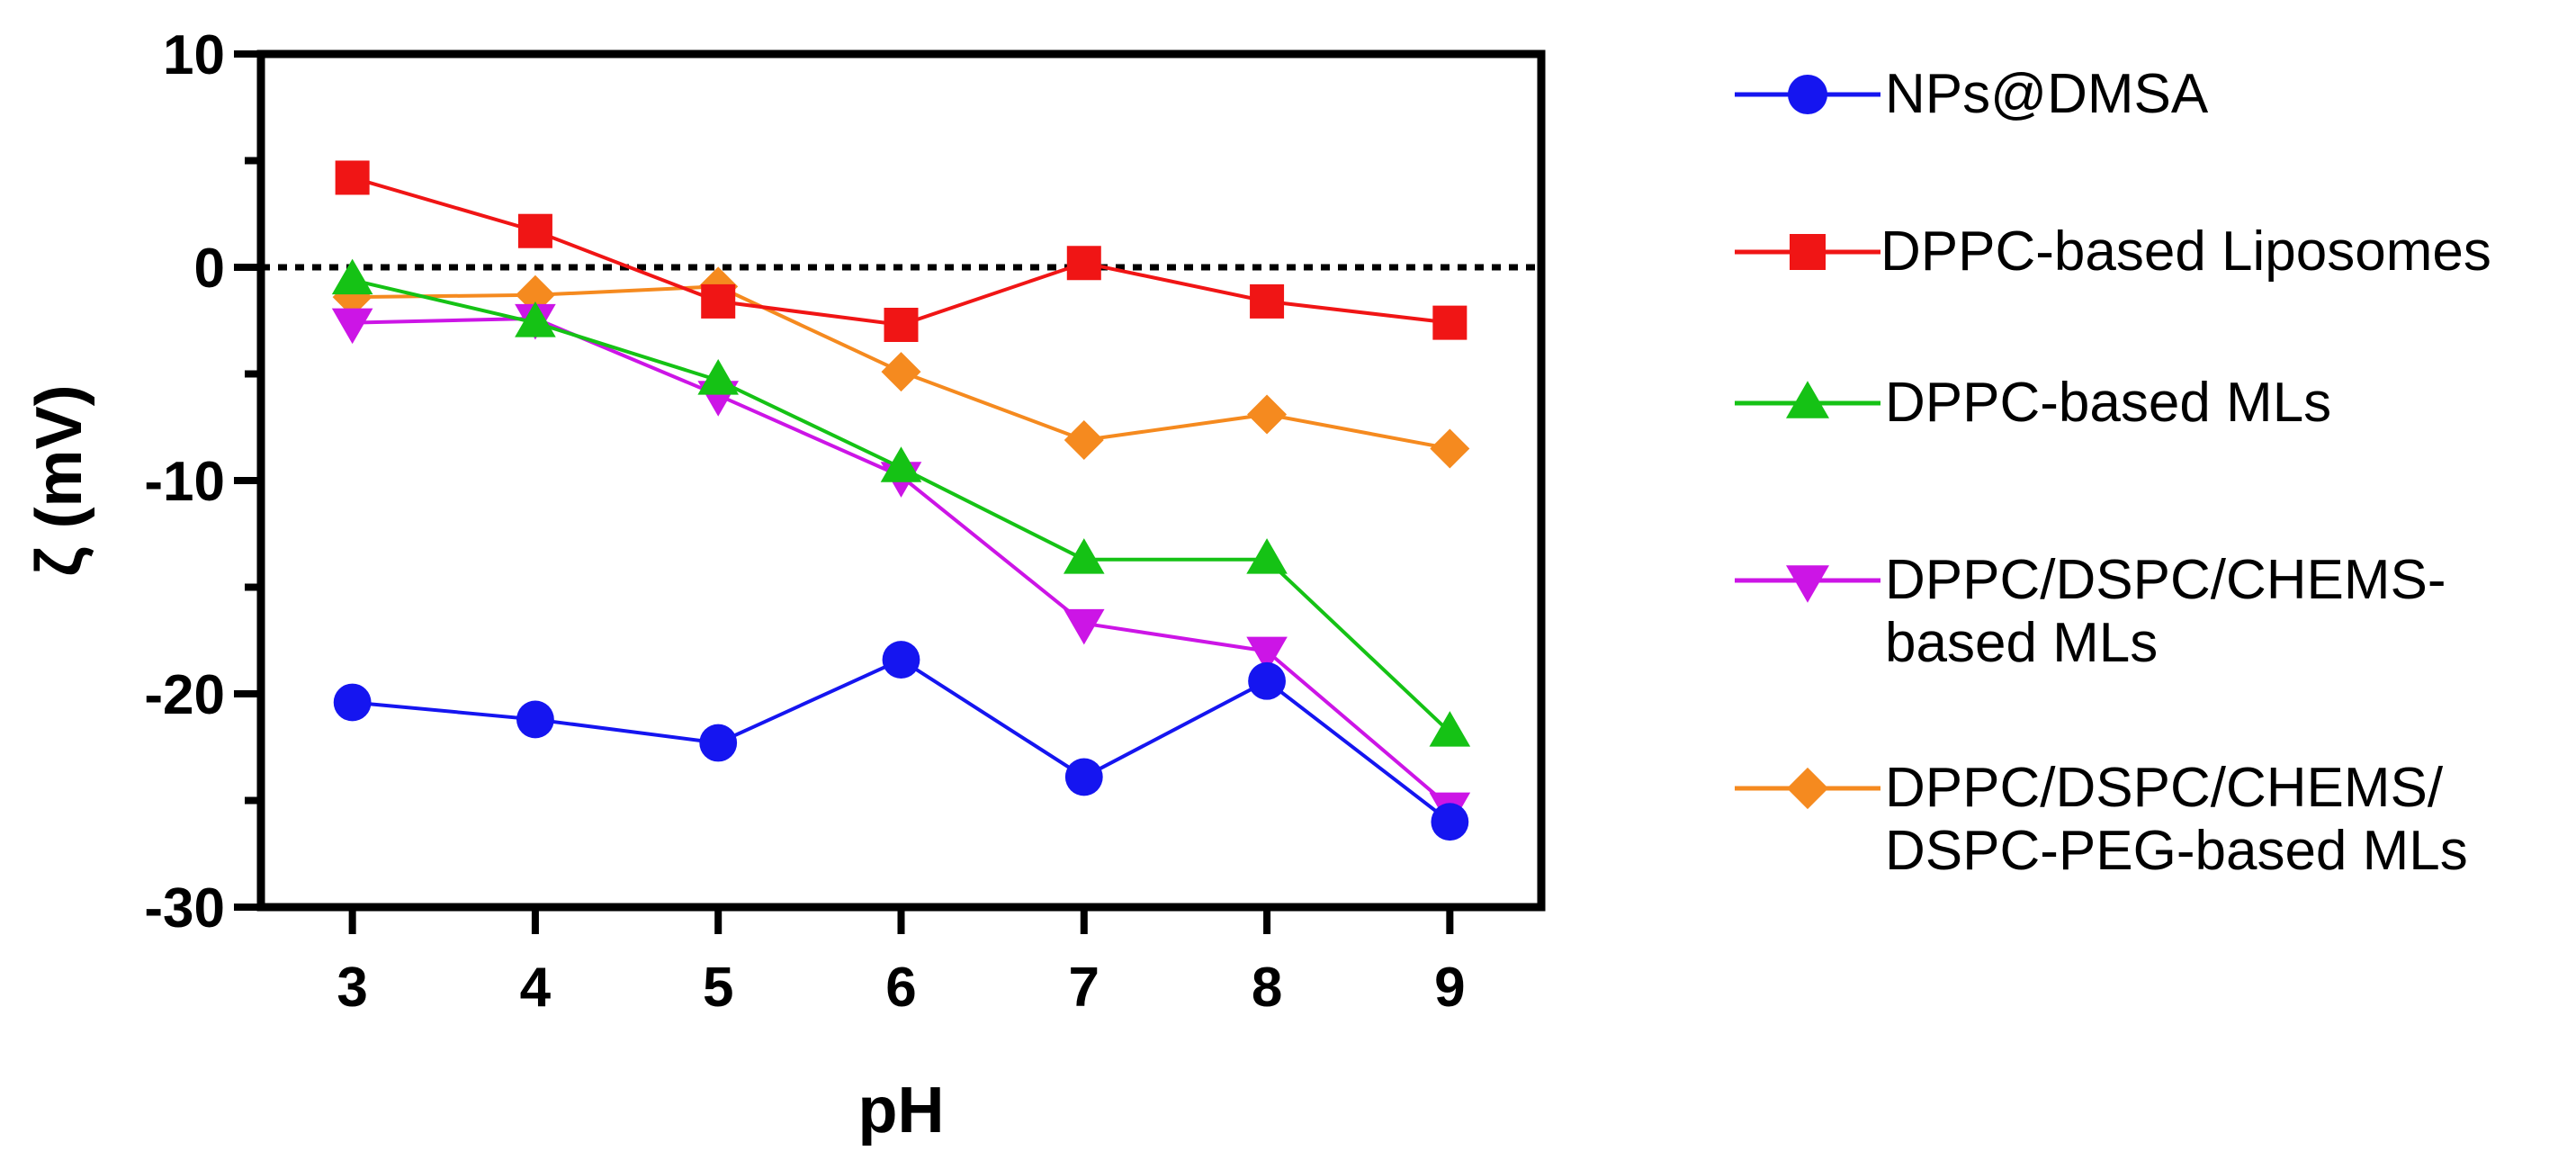  I want to click on legend-item-4: DPPC/DSPC/CHEMS/DSPC-PEG-based MLs, so click(2102, 819).